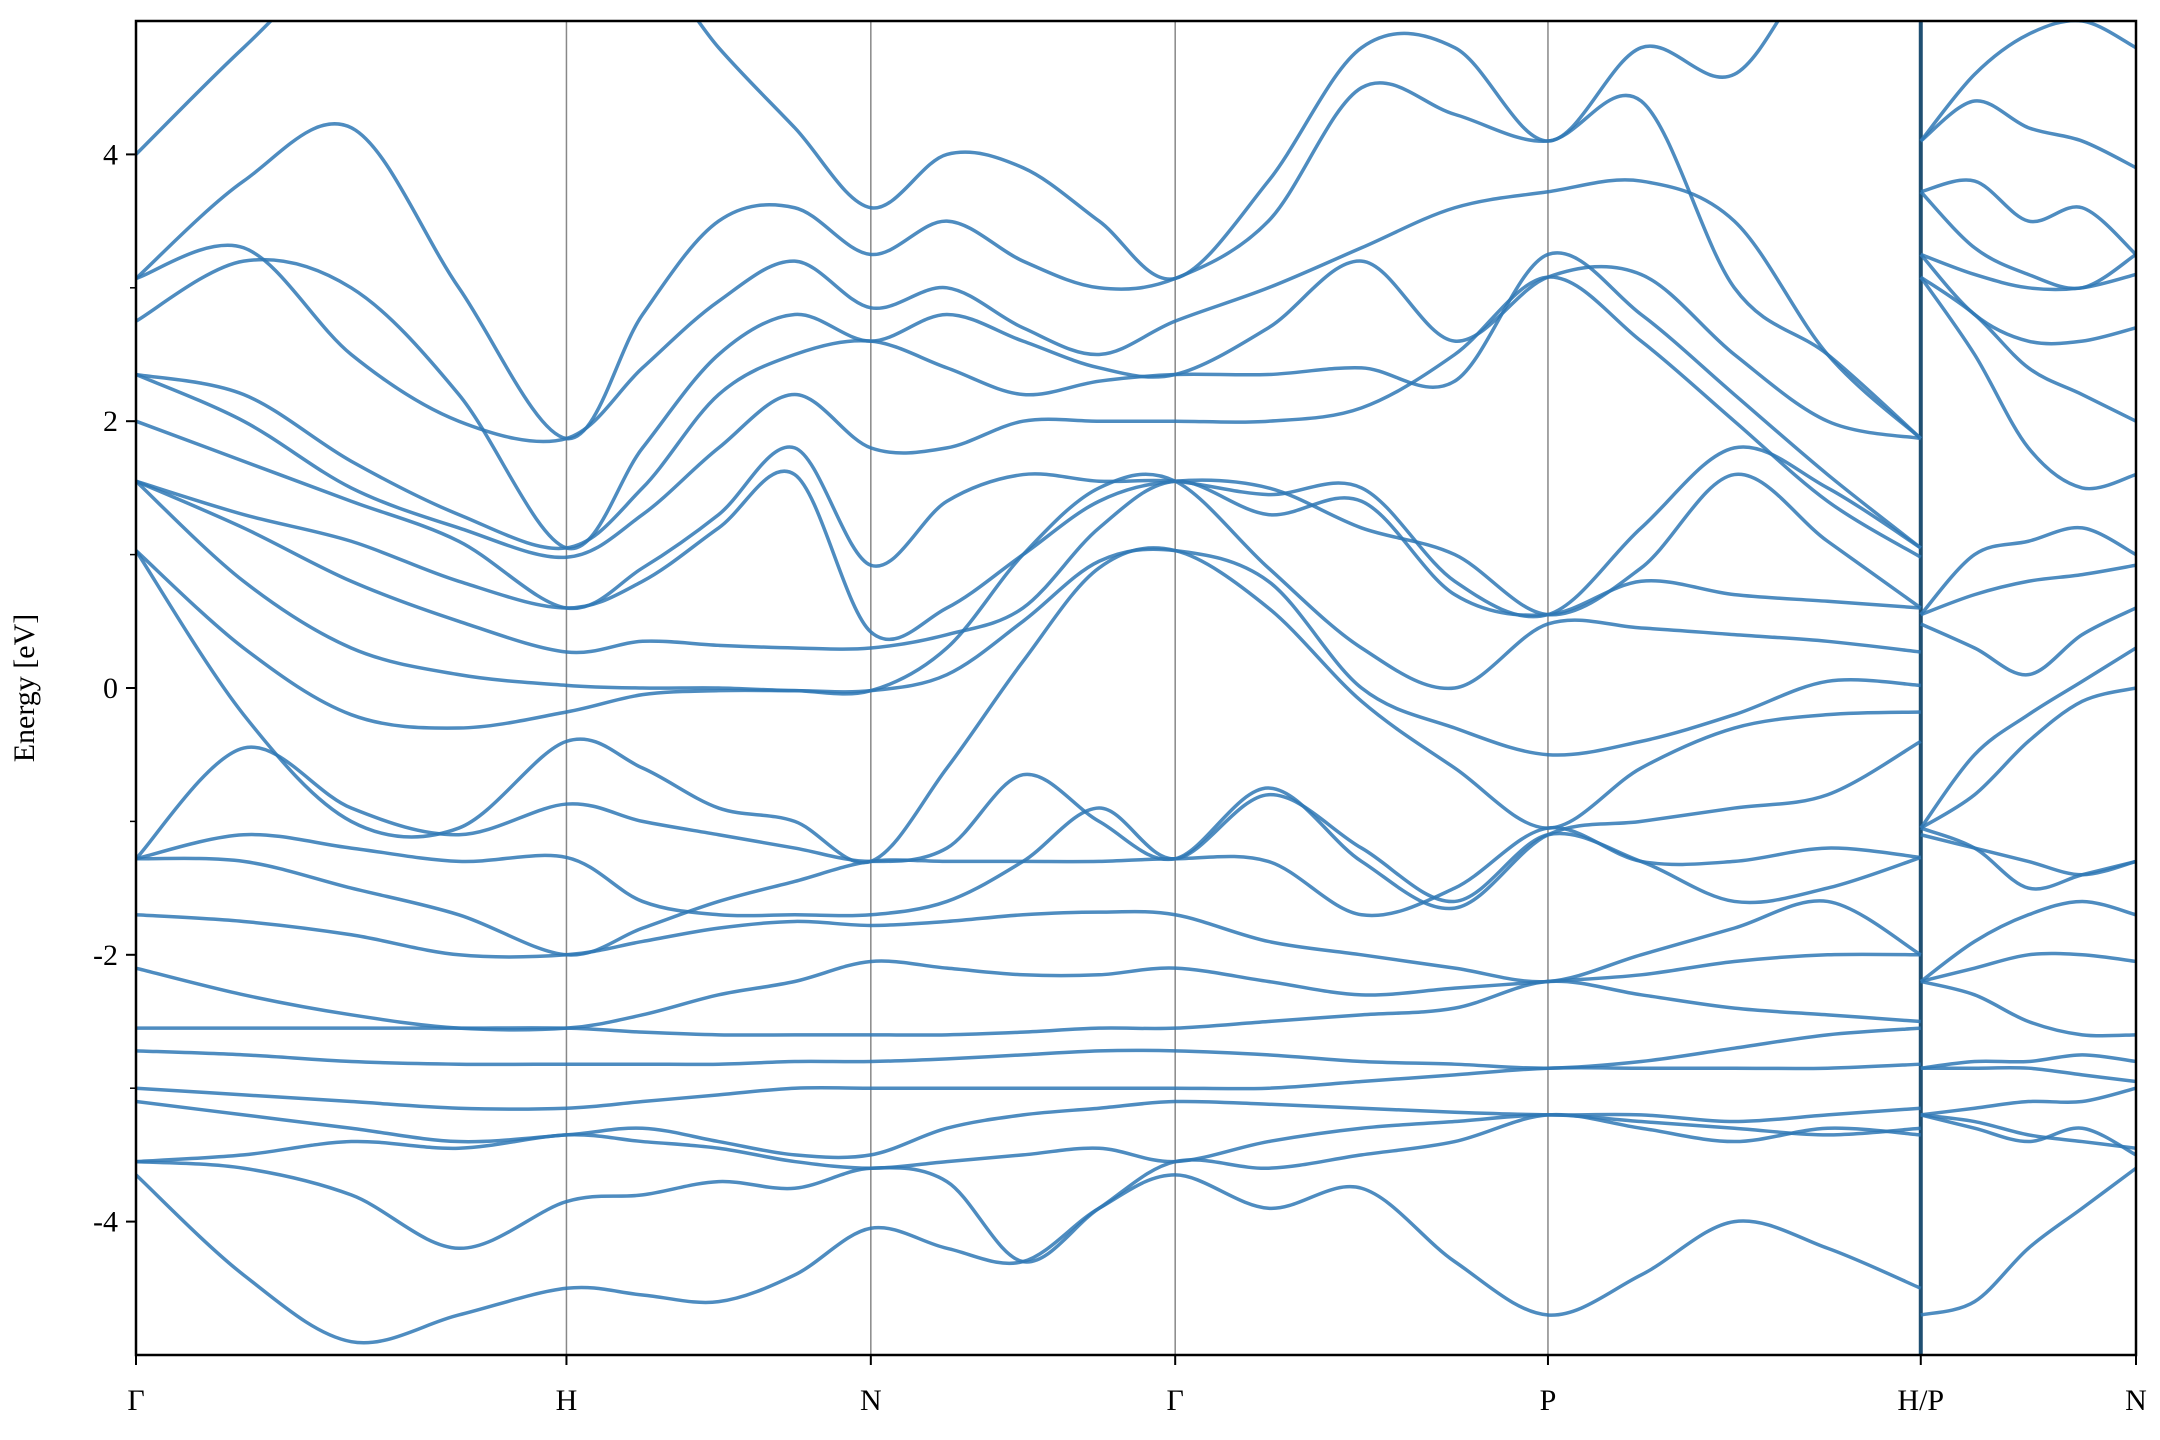  What do you see at coordinates (1548, 1400) in the screenshot?
I see `x-tick-label: P` at bounding box center [1548, 1400].